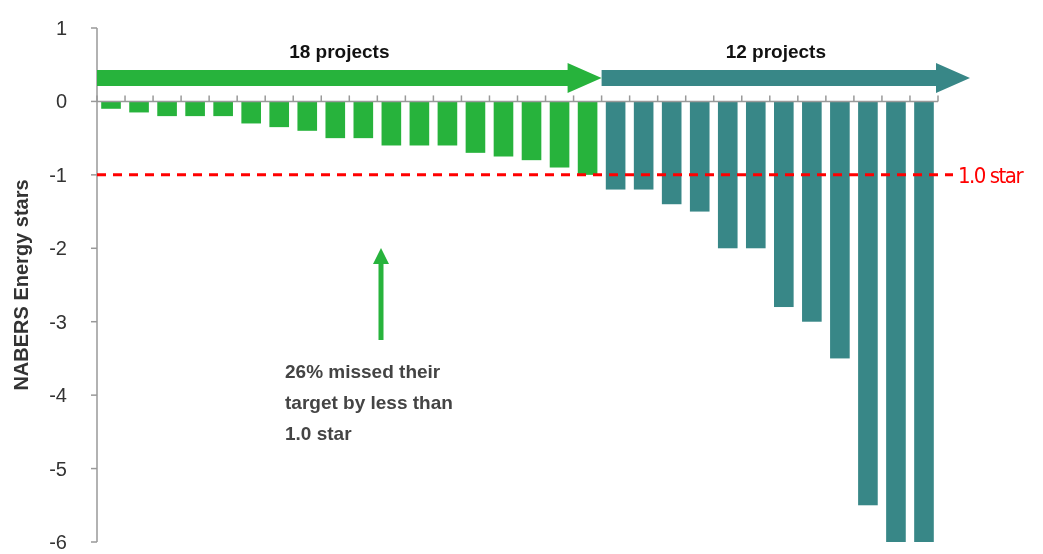 This screenshot has height=554, width=1043. Describe the element at coordinates (21, 285) in the screenshot. I see `y-axis-title: NABERS Energy stars` at that location.